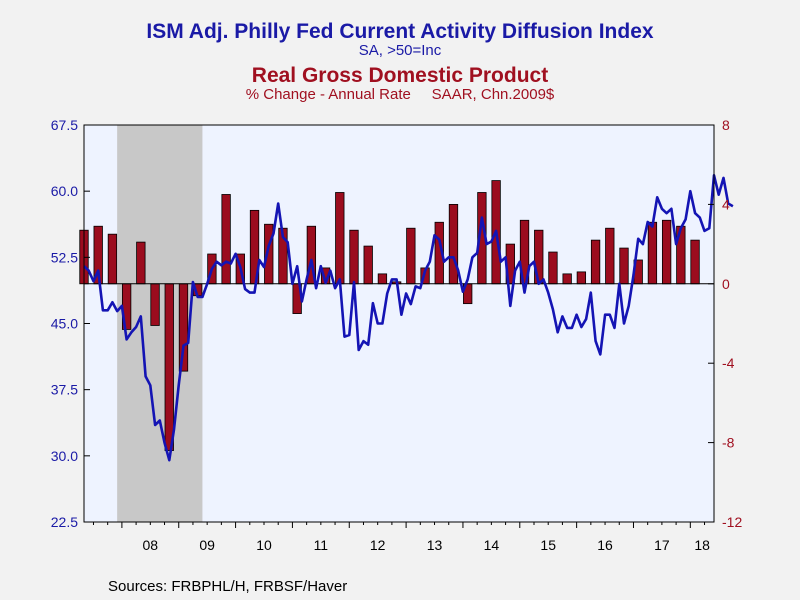 The width and height of the screenshot is (800, 600). What do you see at coordinates (702, 545) in the screenshot?
I see `x-tick-label: 18` at bounding box center [702, 545].